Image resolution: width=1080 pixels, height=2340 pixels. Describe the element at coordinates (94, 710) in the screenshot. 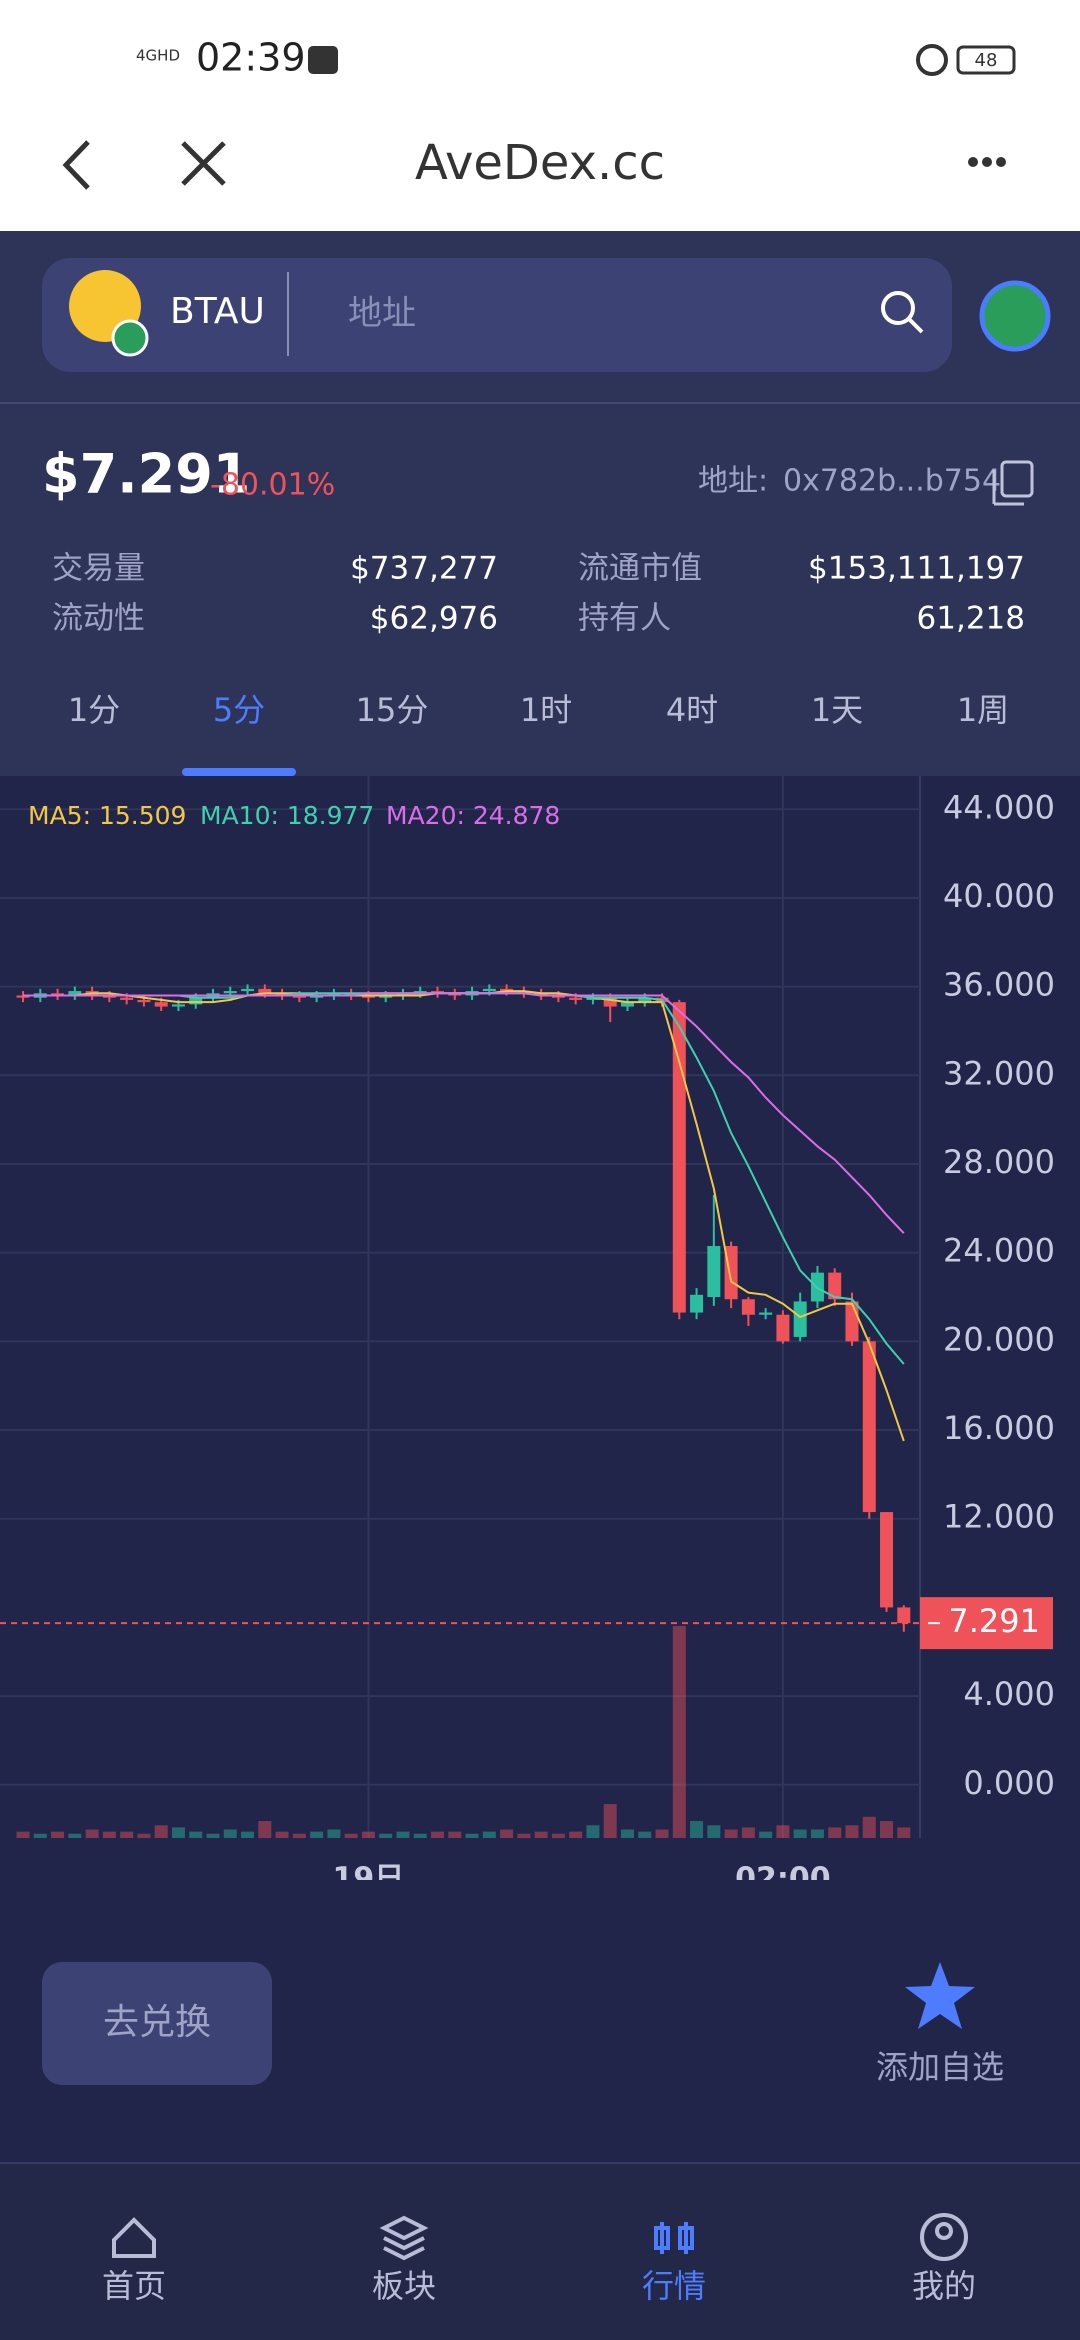

I see `interval-tab: 1分` at that location.